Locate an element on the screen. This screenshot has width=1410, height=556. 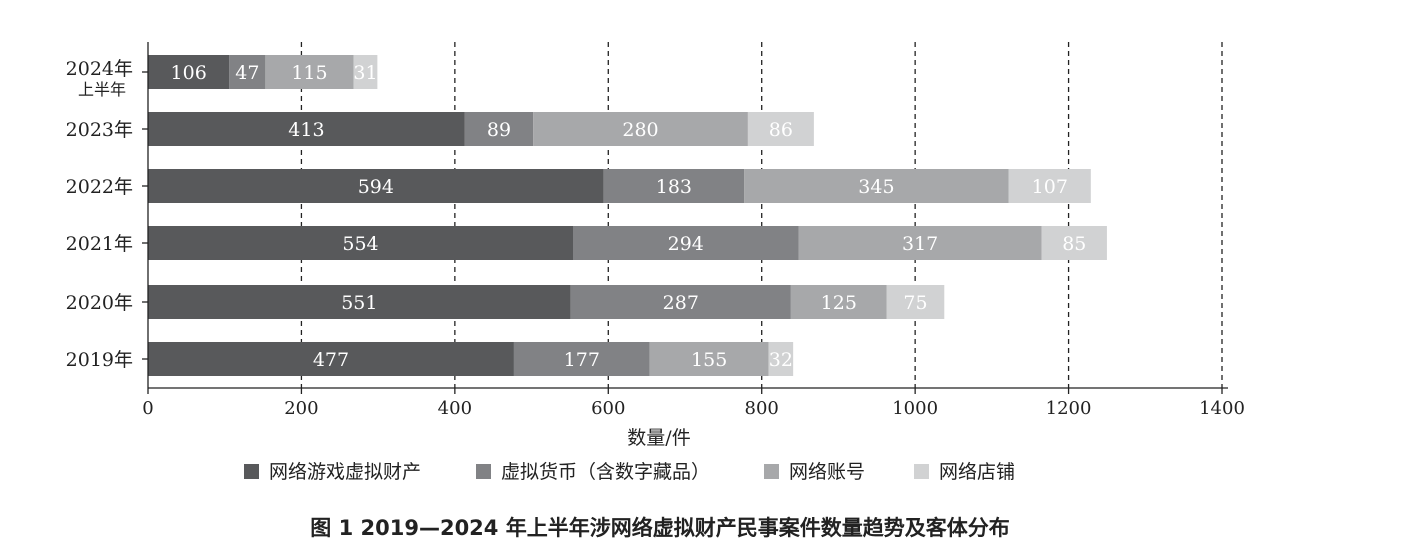
bar-value-label: 413 is located at coordinates (306, 130).